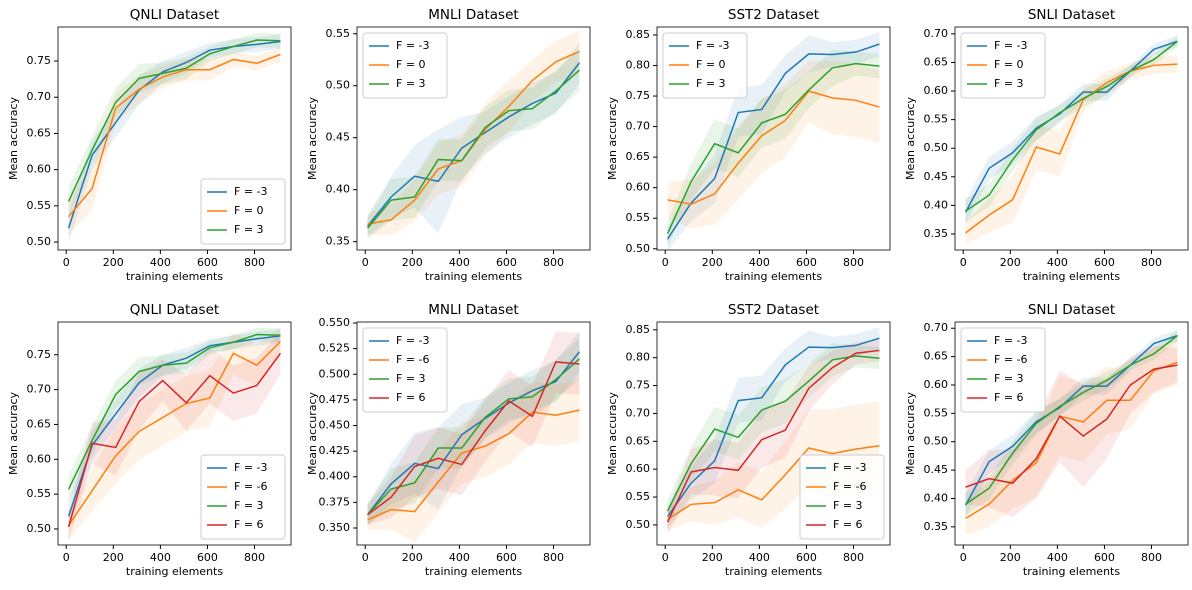 The width and height of the screenshot is (1192, 590). What do you see at coordinates (335, 450) in the screenshot?
I see `y-tick-label: 0.425` at bounding box center [335, 450].